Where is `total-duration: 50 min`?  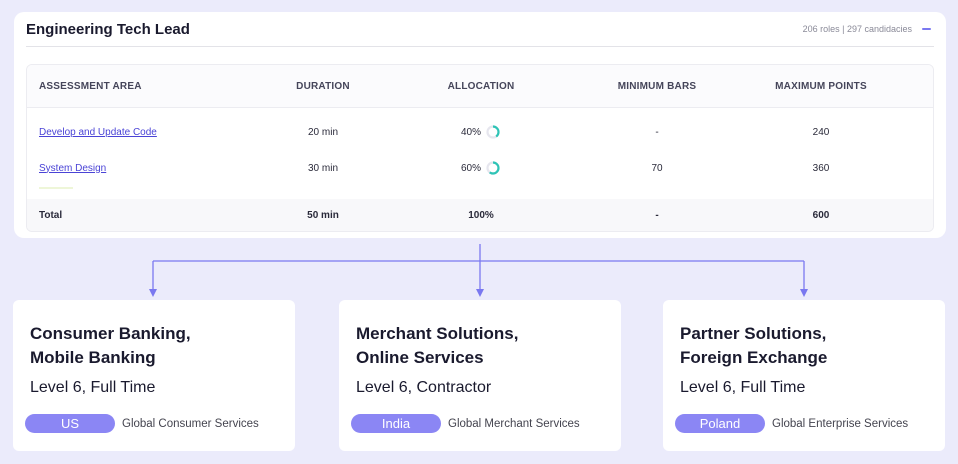
total-duration: 50 min is located at coordinates (323, 215).